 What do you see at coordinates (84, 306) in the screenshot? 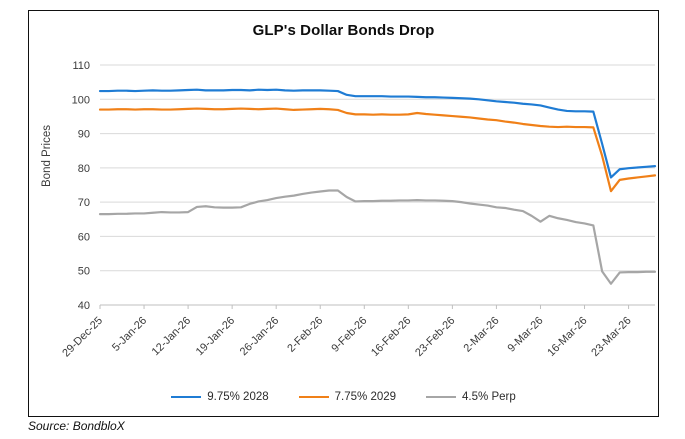
I see `y-tick-label: 40` at bounding box center [84, 306].